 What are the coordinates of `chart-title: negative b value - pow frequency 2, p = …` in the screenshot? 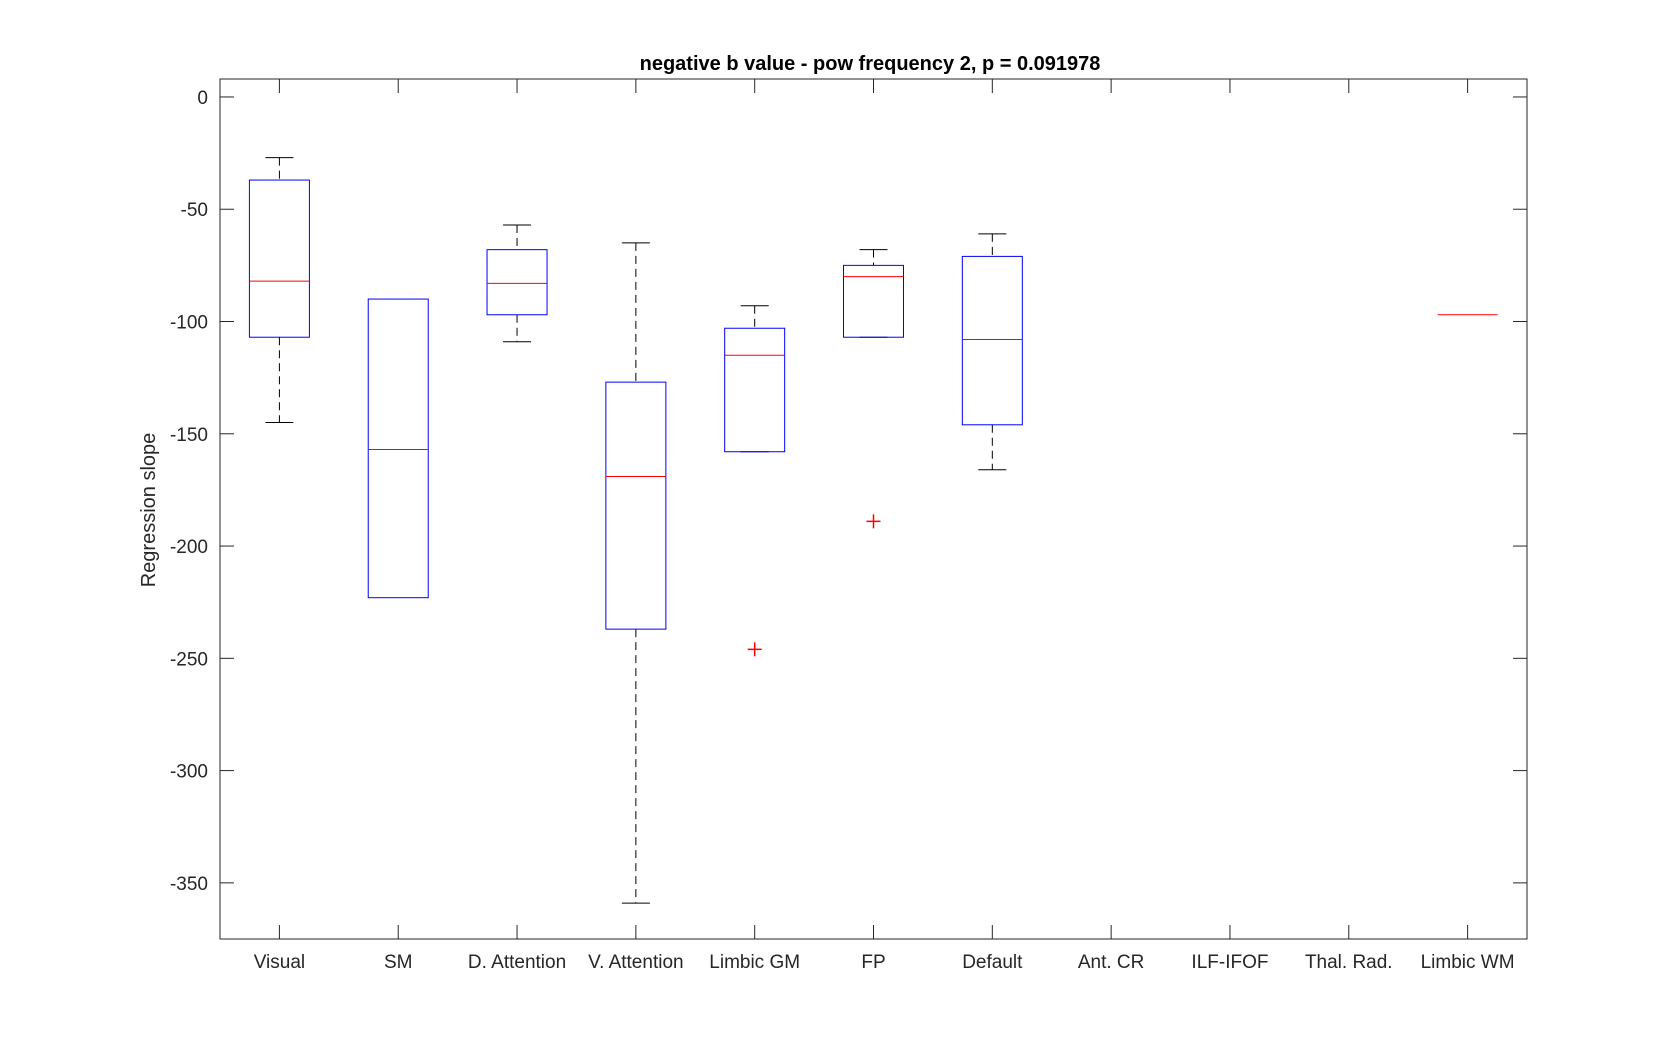 It's located at (870, 64).